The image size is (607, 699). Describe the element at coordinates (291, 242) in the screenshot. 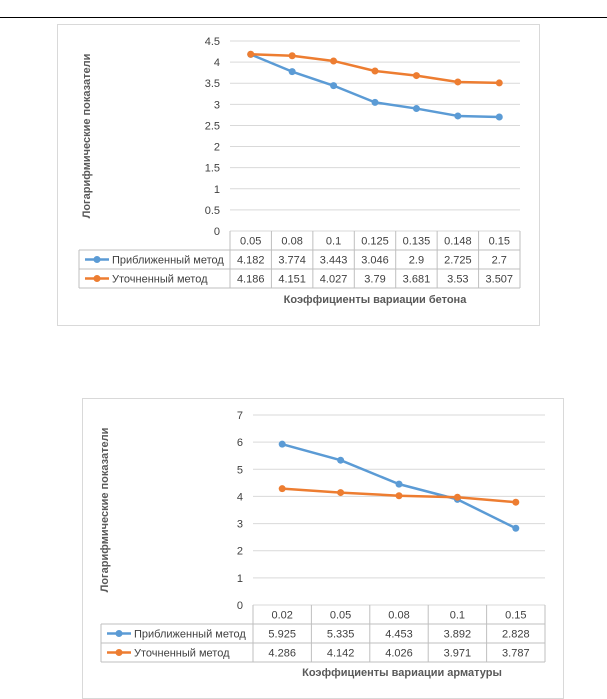

I see `chart-1-category-label: 0.08` at that location.